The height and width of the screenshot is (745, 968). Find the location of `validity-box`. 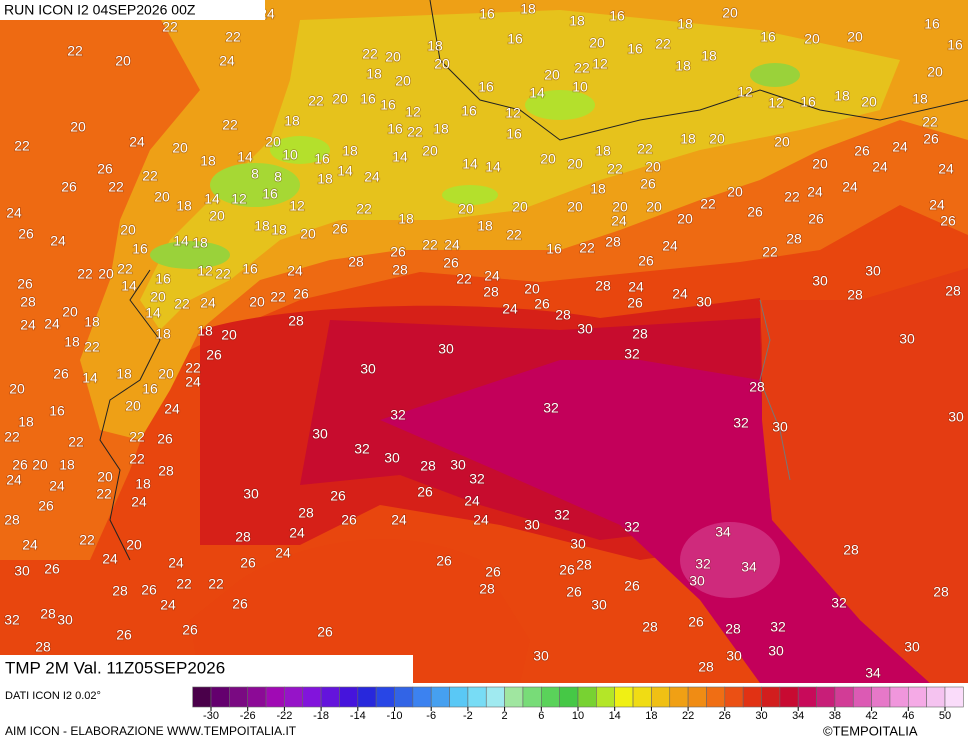

validity-box is located at coordinates (206, 669).